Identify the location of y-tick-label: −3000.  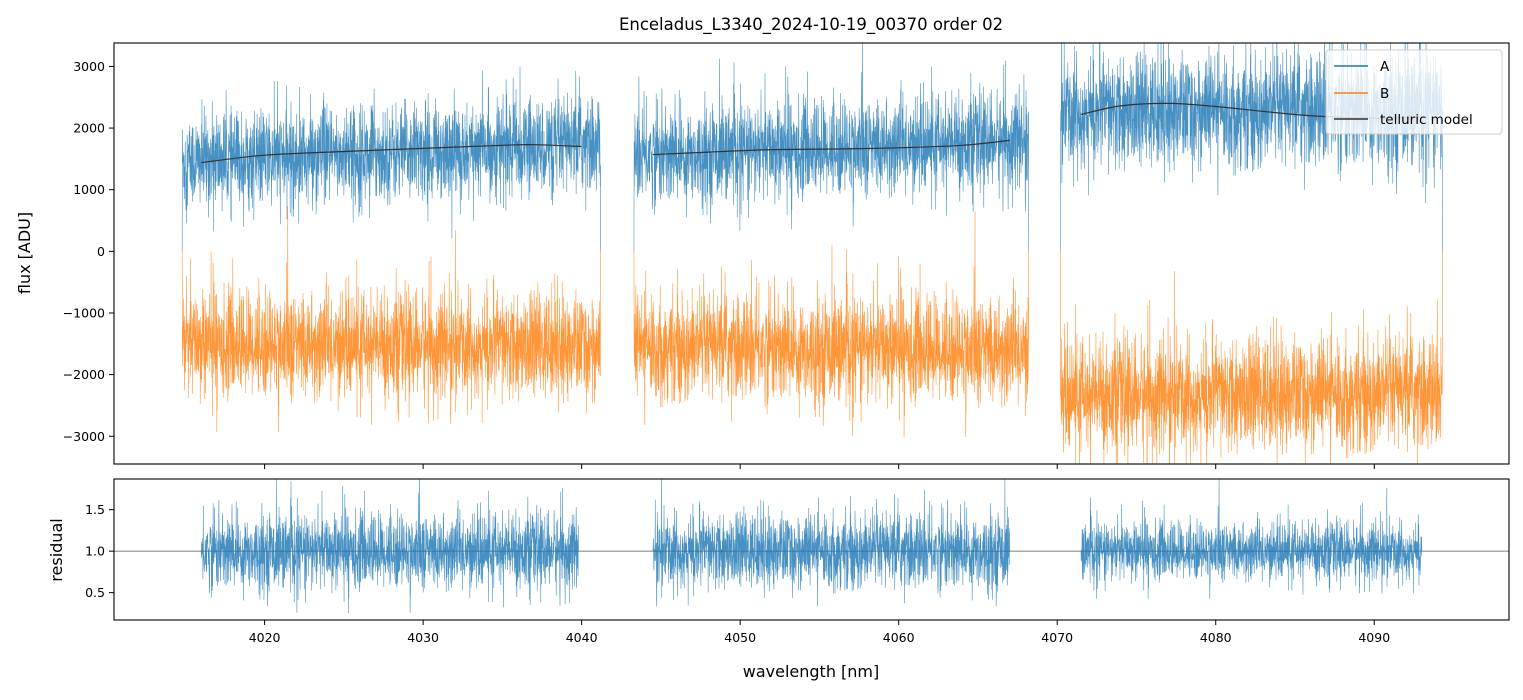
(84, 436).